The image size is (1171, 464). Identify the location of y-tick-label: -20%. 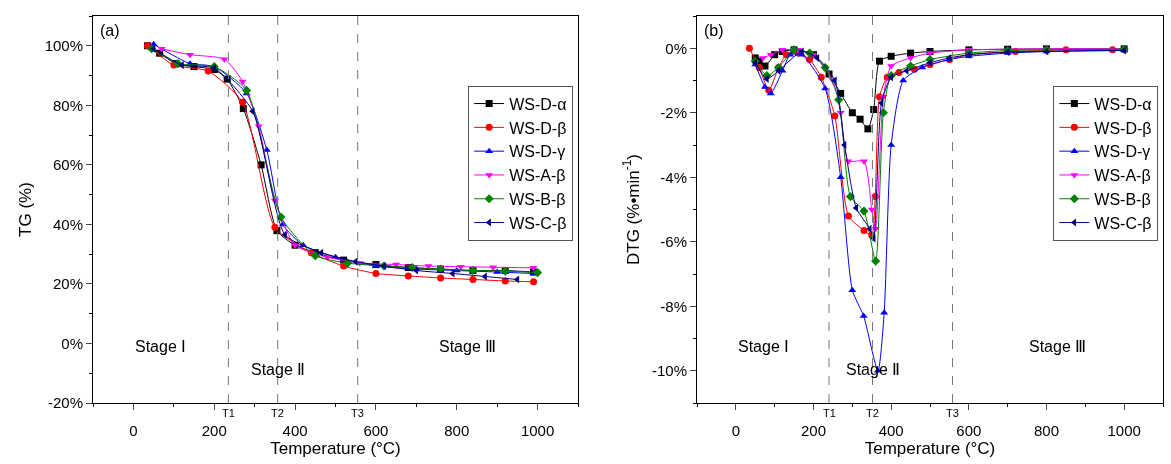
(65, 403).